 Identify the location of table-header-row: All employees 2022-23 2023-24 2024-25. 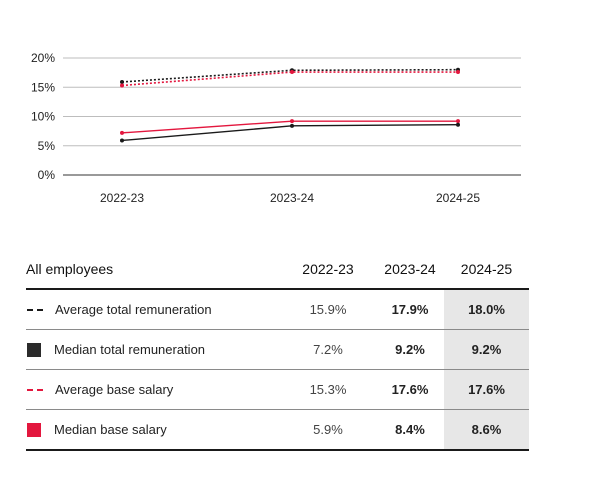
(277, 270).